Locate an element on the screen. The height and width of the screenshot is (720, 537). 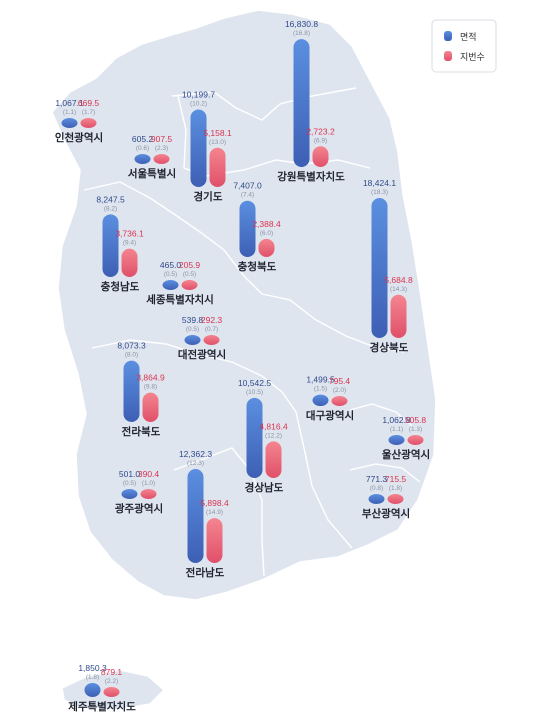
land-percent-label: (1.7) is located at coordinates (88, 112).